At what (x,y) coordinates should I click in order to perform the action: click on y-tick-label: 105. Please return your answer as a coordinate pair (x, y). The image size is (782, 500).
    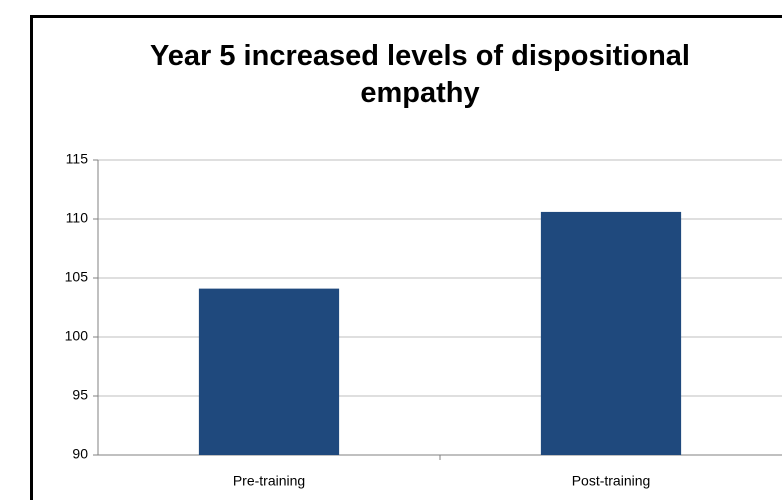
    Looking at the image, I should click on (77, 277).